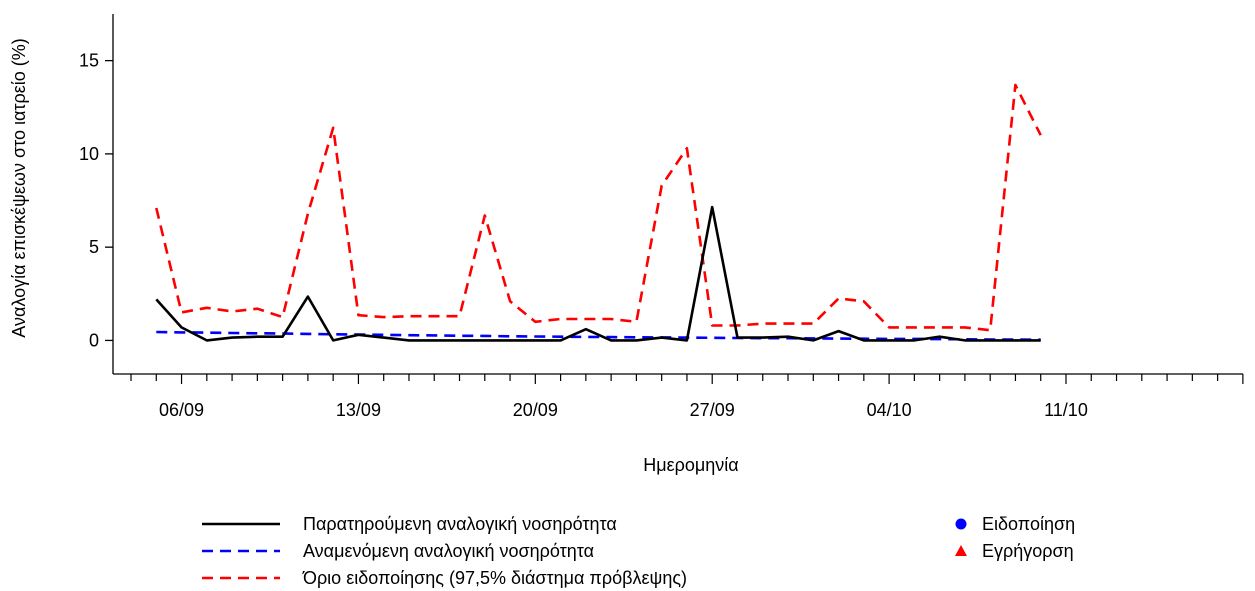 Image resolution: width=1255 pixels, height=591 pixels. What do you see at coordinates (89, 61) in the screenshot?
I see `y-tick-label: 15` at bounding box center [89, 61].